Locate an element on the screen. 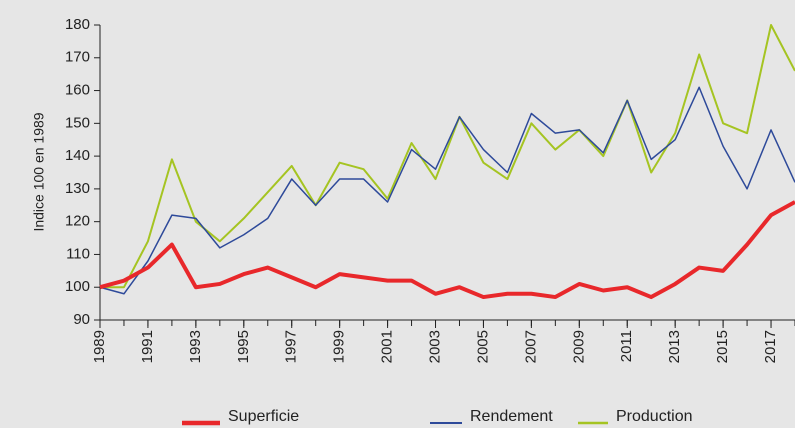 Image resolution: width=795 pixels, height=428 pixels. x-tick-label: 2003 is located at coordinates (434, 346).